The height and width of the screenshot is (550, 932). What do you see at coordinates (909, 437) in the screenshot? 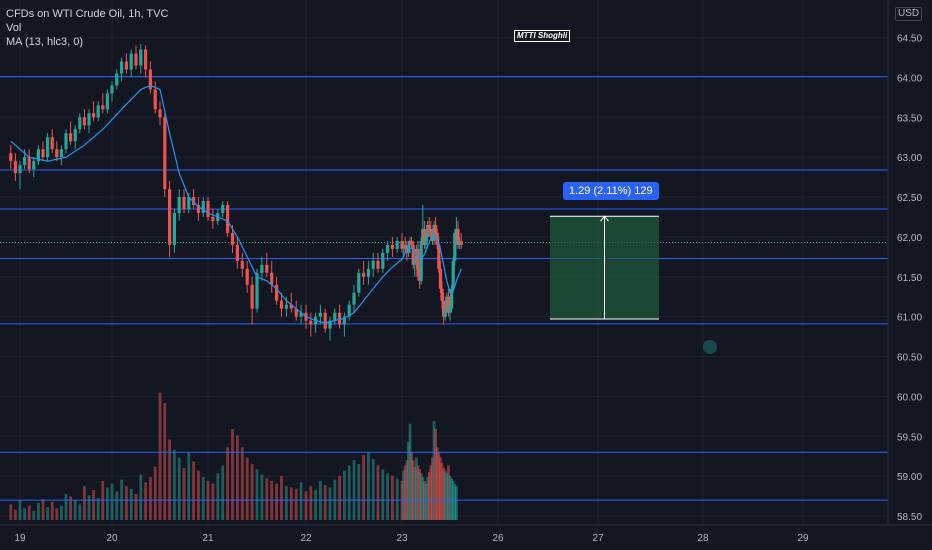
I see `price-tick-label: 59.50` at bounding box center [909, 437].